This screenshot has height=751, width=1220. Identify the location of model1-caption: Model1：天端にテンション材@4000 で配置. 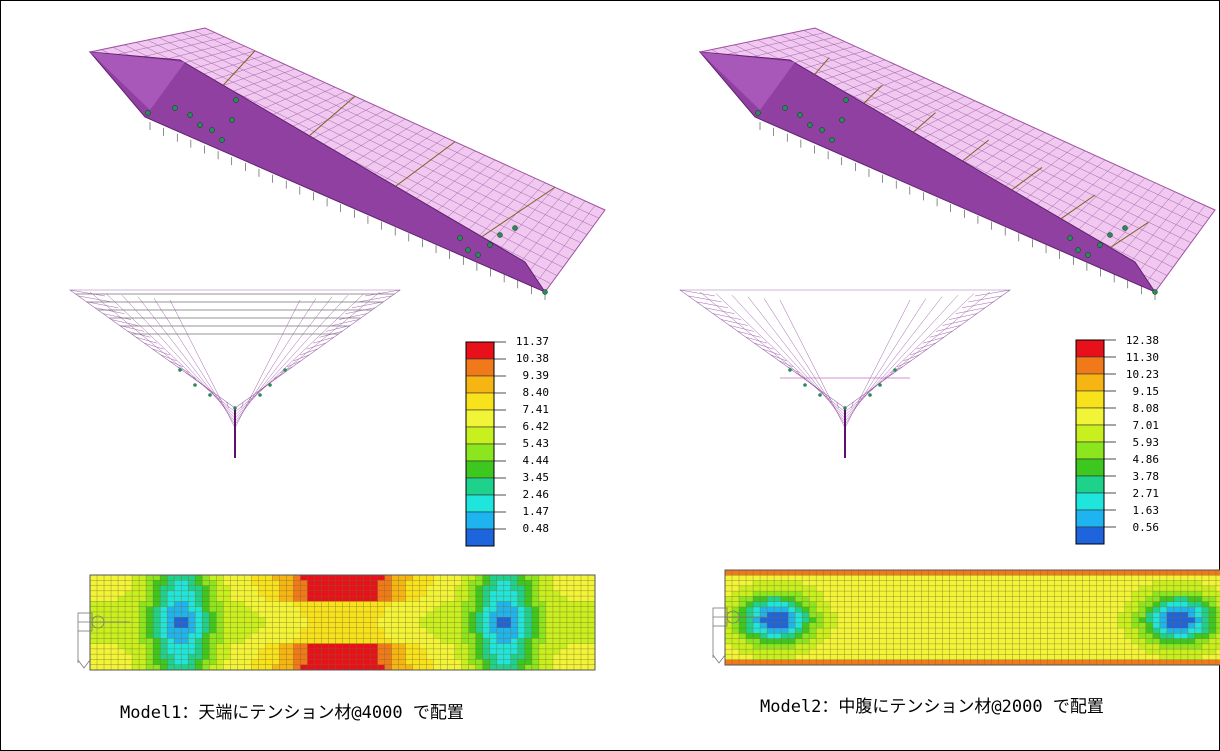
(292, 713).